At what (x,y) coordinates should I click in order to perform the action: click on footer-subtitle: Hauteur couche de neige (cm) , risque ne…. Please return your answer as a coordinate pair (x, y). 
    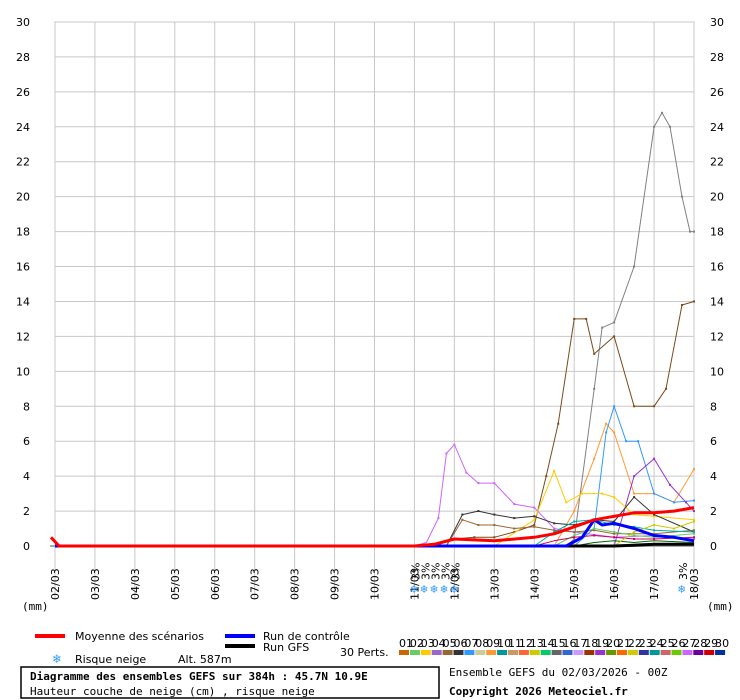
    Looking at the image, I should click on (172, 691).